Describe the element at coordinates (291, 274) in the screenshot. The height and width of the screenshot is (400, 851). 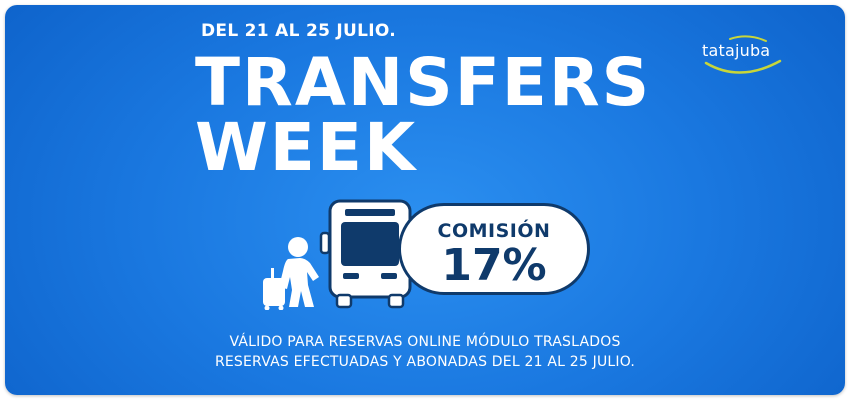
I see `traveler-with-suitcase-icon` at that location.